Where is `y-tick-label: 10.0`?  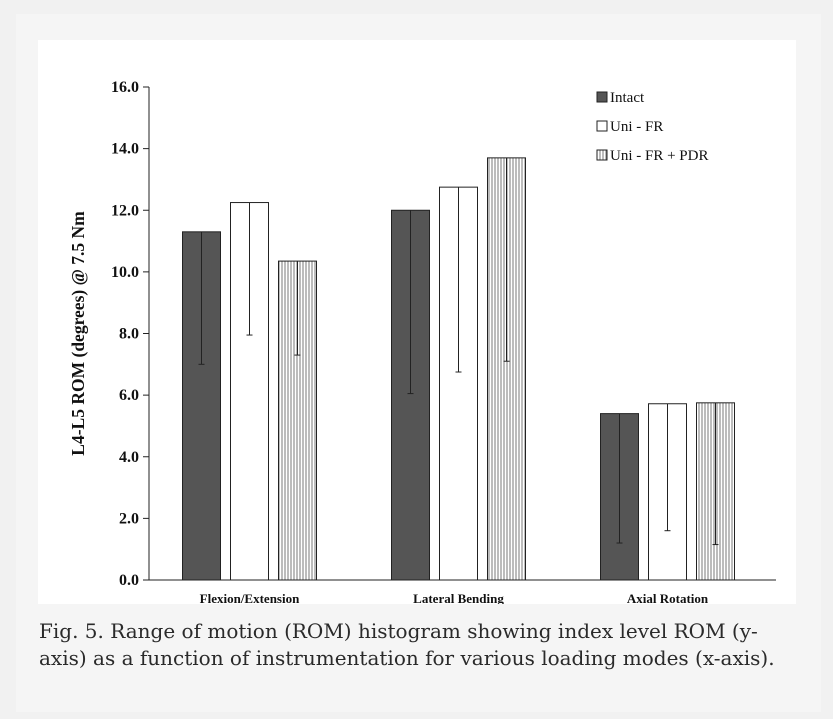 y-tick-label: 10.0 is located at coordinates (125, 272).